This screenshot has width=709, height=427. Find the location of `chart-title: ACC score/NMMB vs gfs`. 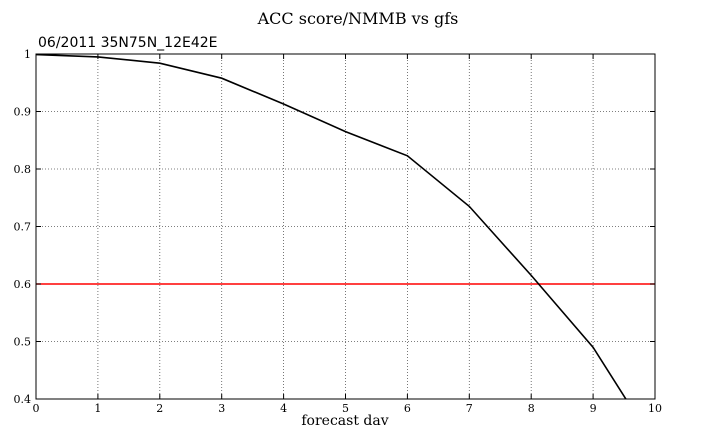

chart-title: ACC score/NMMB vs gfs is located at coordinates (358, 18).